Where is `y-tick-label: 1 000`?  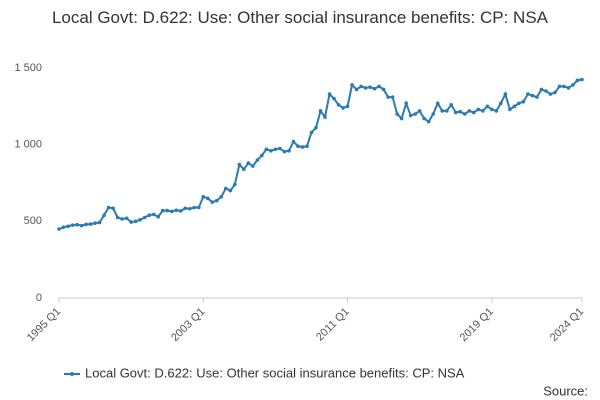
y-tick-label: 1 000 is located at coordinates (28, 145).